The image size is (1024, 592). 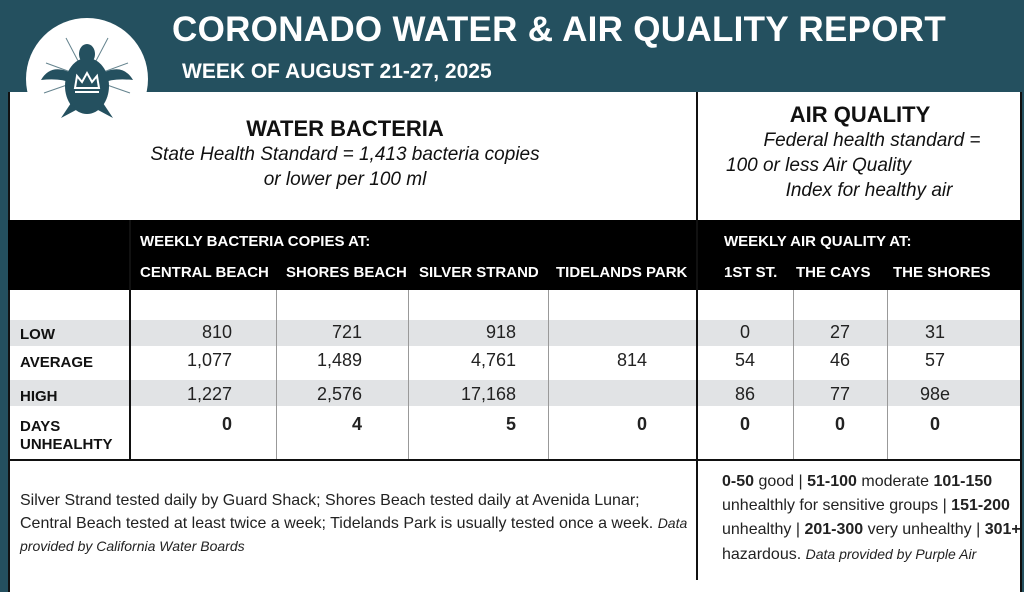 What do you see at coordinates (515, 255) in the screenshot?
I see `table-header-bar` at bounding box center [515, 255].